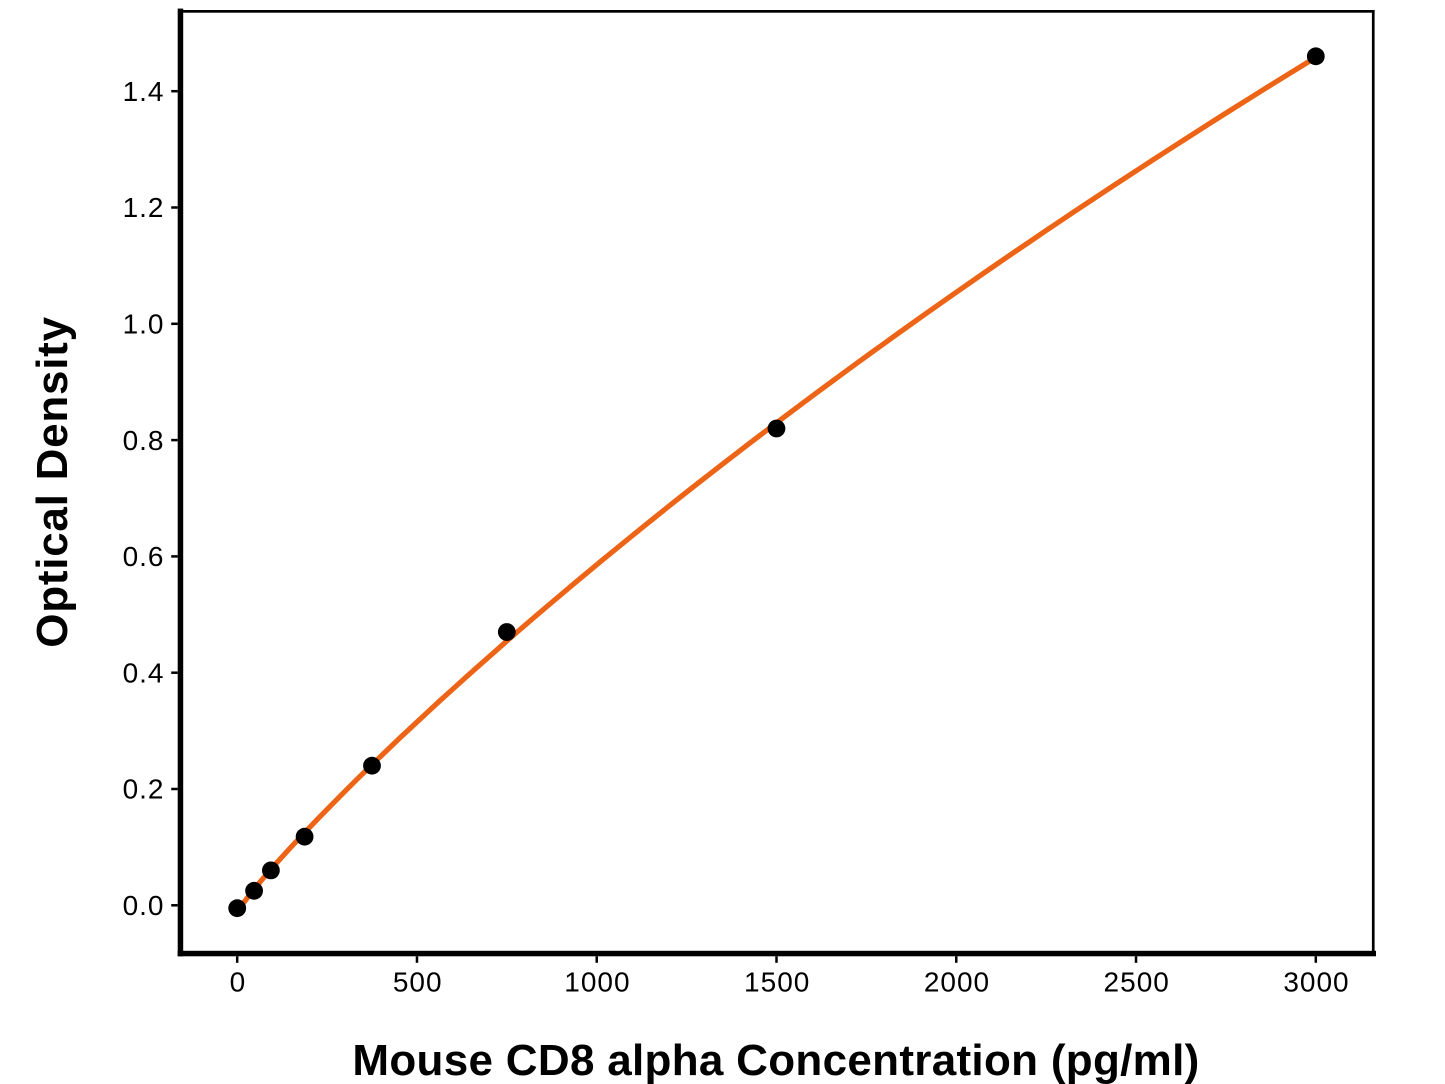 The image size is (1445, 1084). Describe the element at coordinates (238, 982) in the screenshot. I see `svg-text: 0` at that location.